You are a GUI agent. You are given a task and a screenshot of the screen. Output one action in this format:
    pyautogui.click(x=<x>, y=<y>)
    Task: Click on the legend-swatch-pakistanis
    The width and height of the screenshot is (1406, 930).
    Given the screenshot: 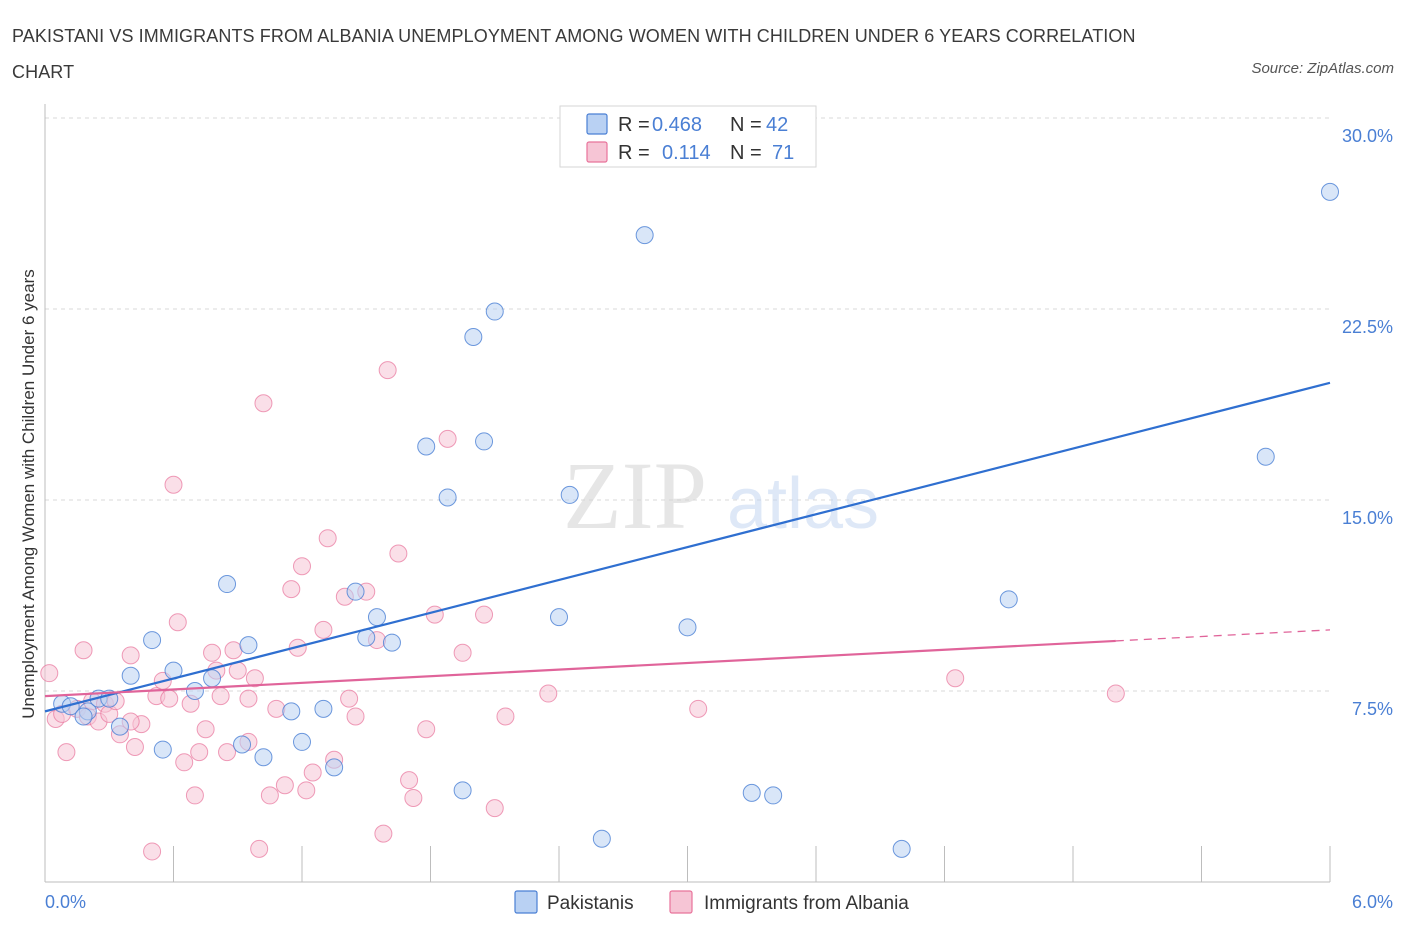 What is the action you would take?
    pyautogui.click(x=597, y=124)
    